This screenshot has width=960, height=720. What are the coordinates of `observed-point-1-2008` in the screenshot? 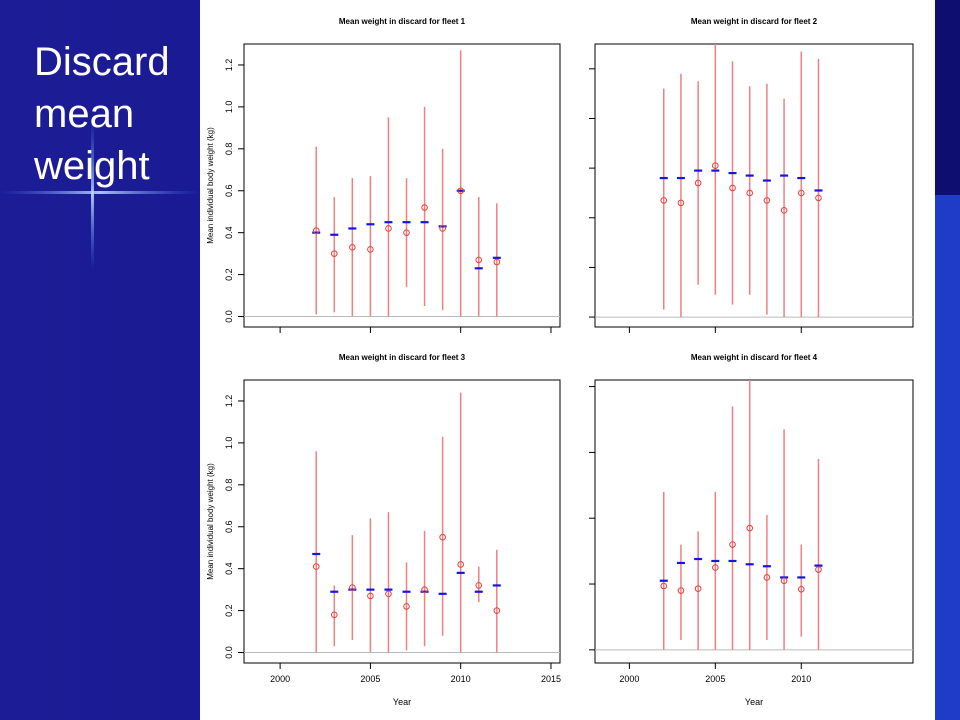 It's located at (424, 207).